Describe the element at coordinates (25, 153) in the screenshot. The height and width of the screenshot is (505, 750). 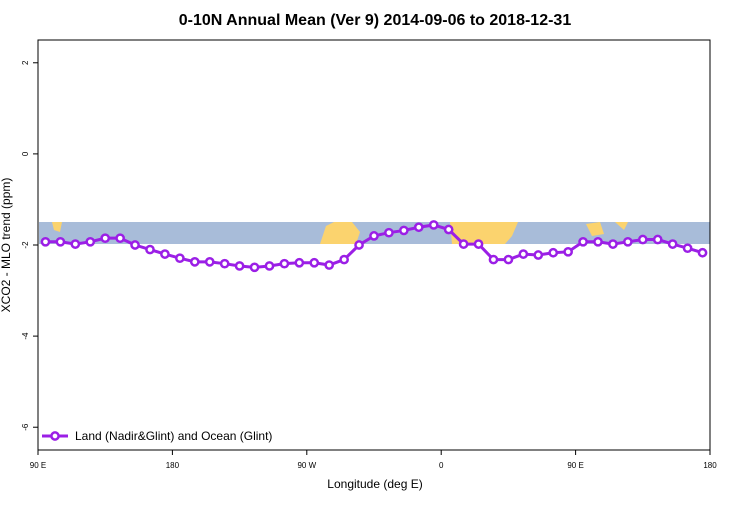
I see `y-tick-label: 0` at that location.